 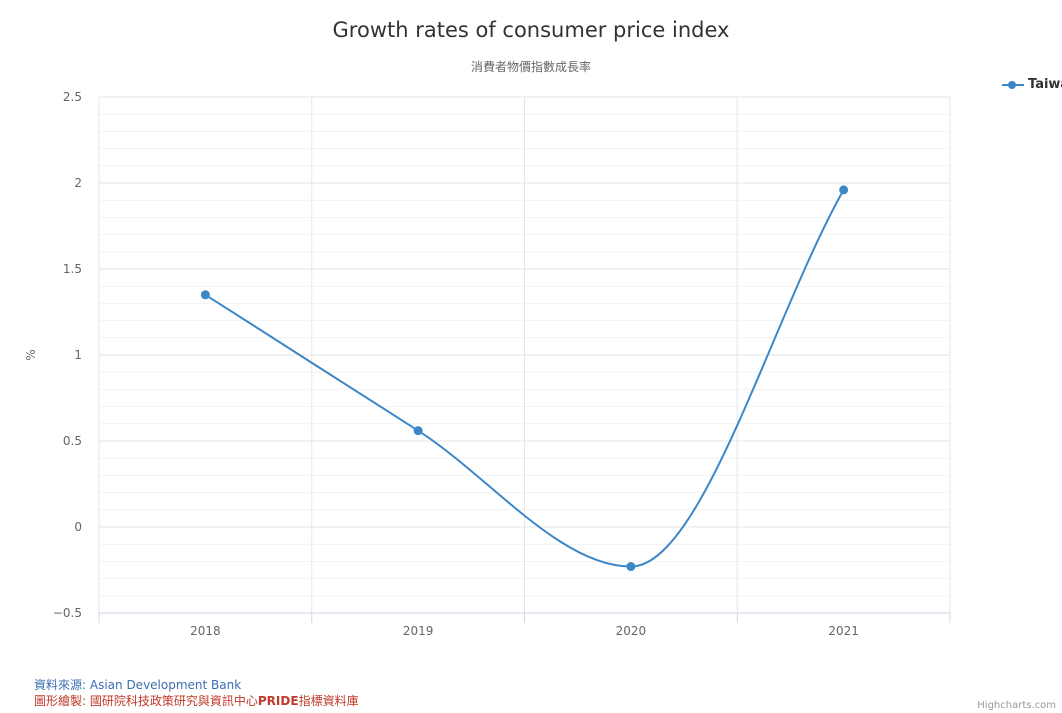 What do you see at coordinates (165, 685) in the screenshot?
I see `source-value: Asian Development Bank` at bounding box center [165, 685].